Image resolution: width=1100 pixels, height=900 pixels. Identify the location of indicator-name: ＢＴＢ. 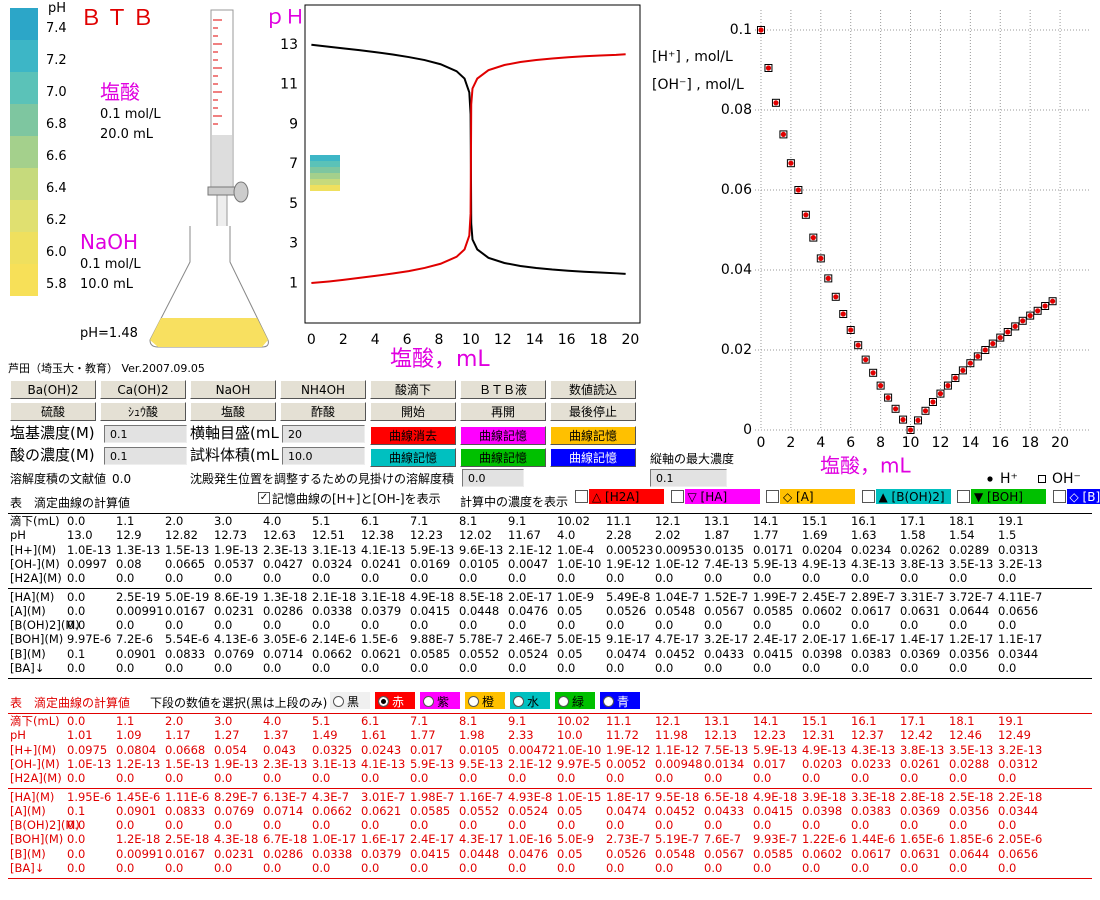
(119, 18).